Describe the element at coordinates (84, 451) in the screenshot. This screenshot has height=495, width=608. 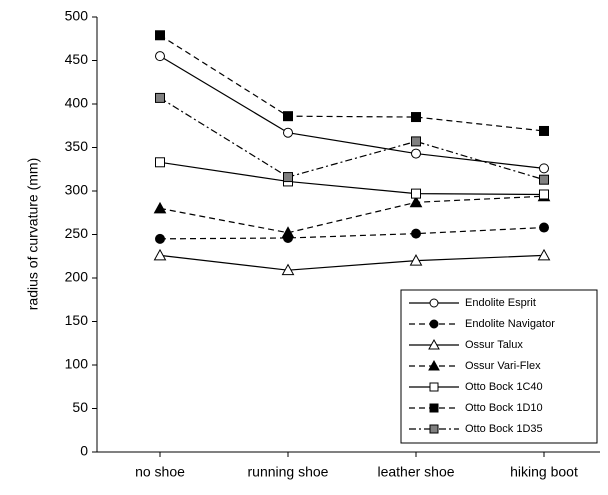
I see `y-tick-label: 0` at that location.